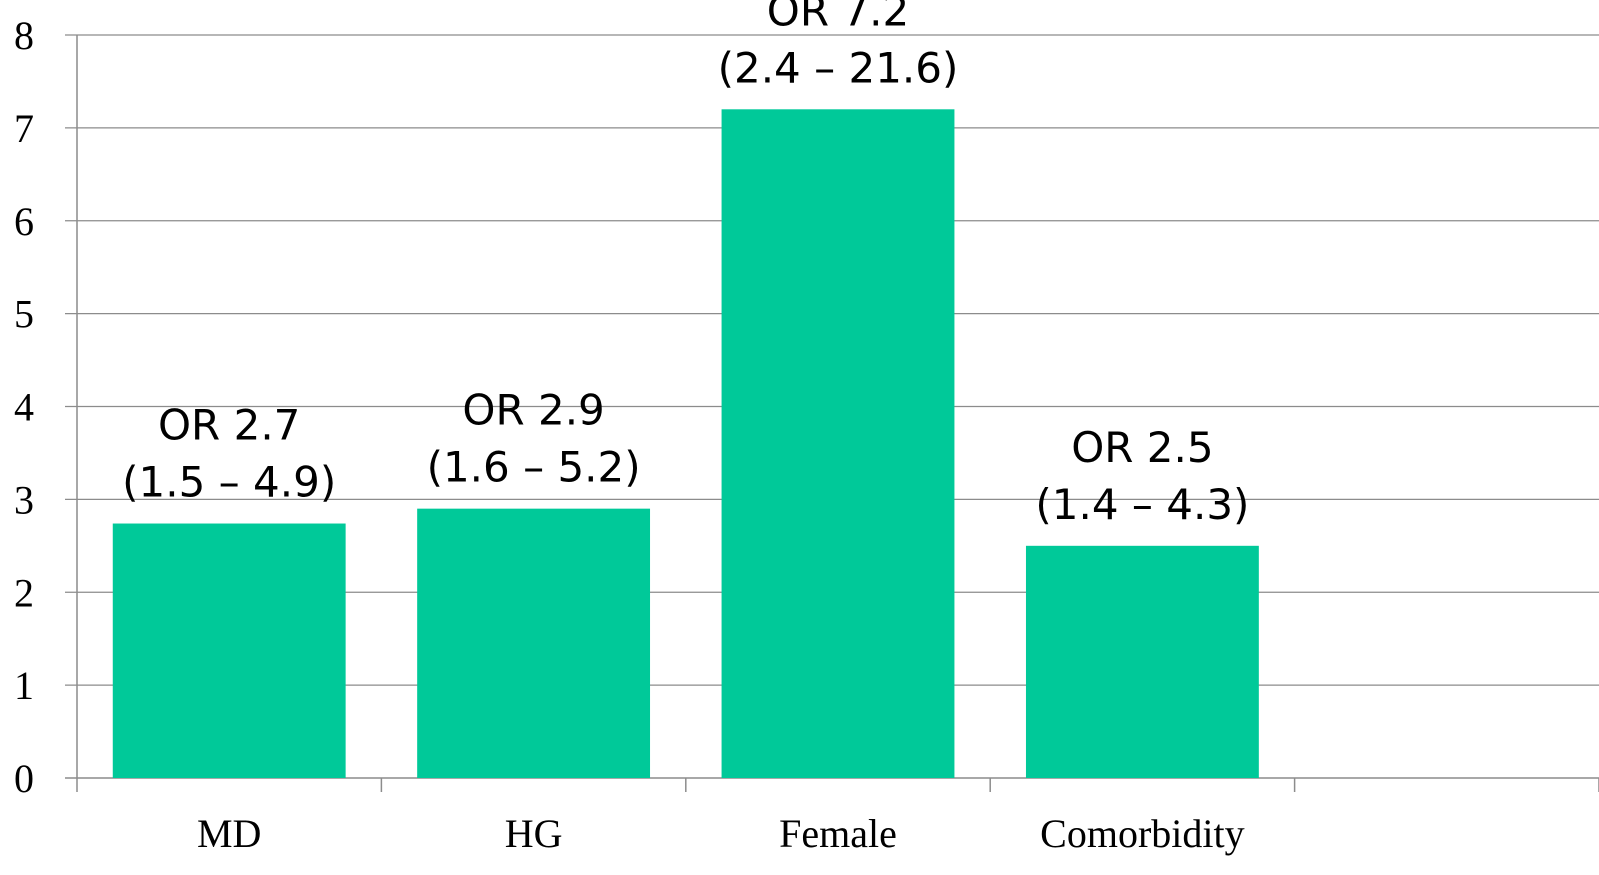 The height and width of the screenshot is (875, 1599). Describe the element at coordinates (1142, 447) in the screenshot. I see `data-label-comorbidity-line-1: OR 2.5` at that location.